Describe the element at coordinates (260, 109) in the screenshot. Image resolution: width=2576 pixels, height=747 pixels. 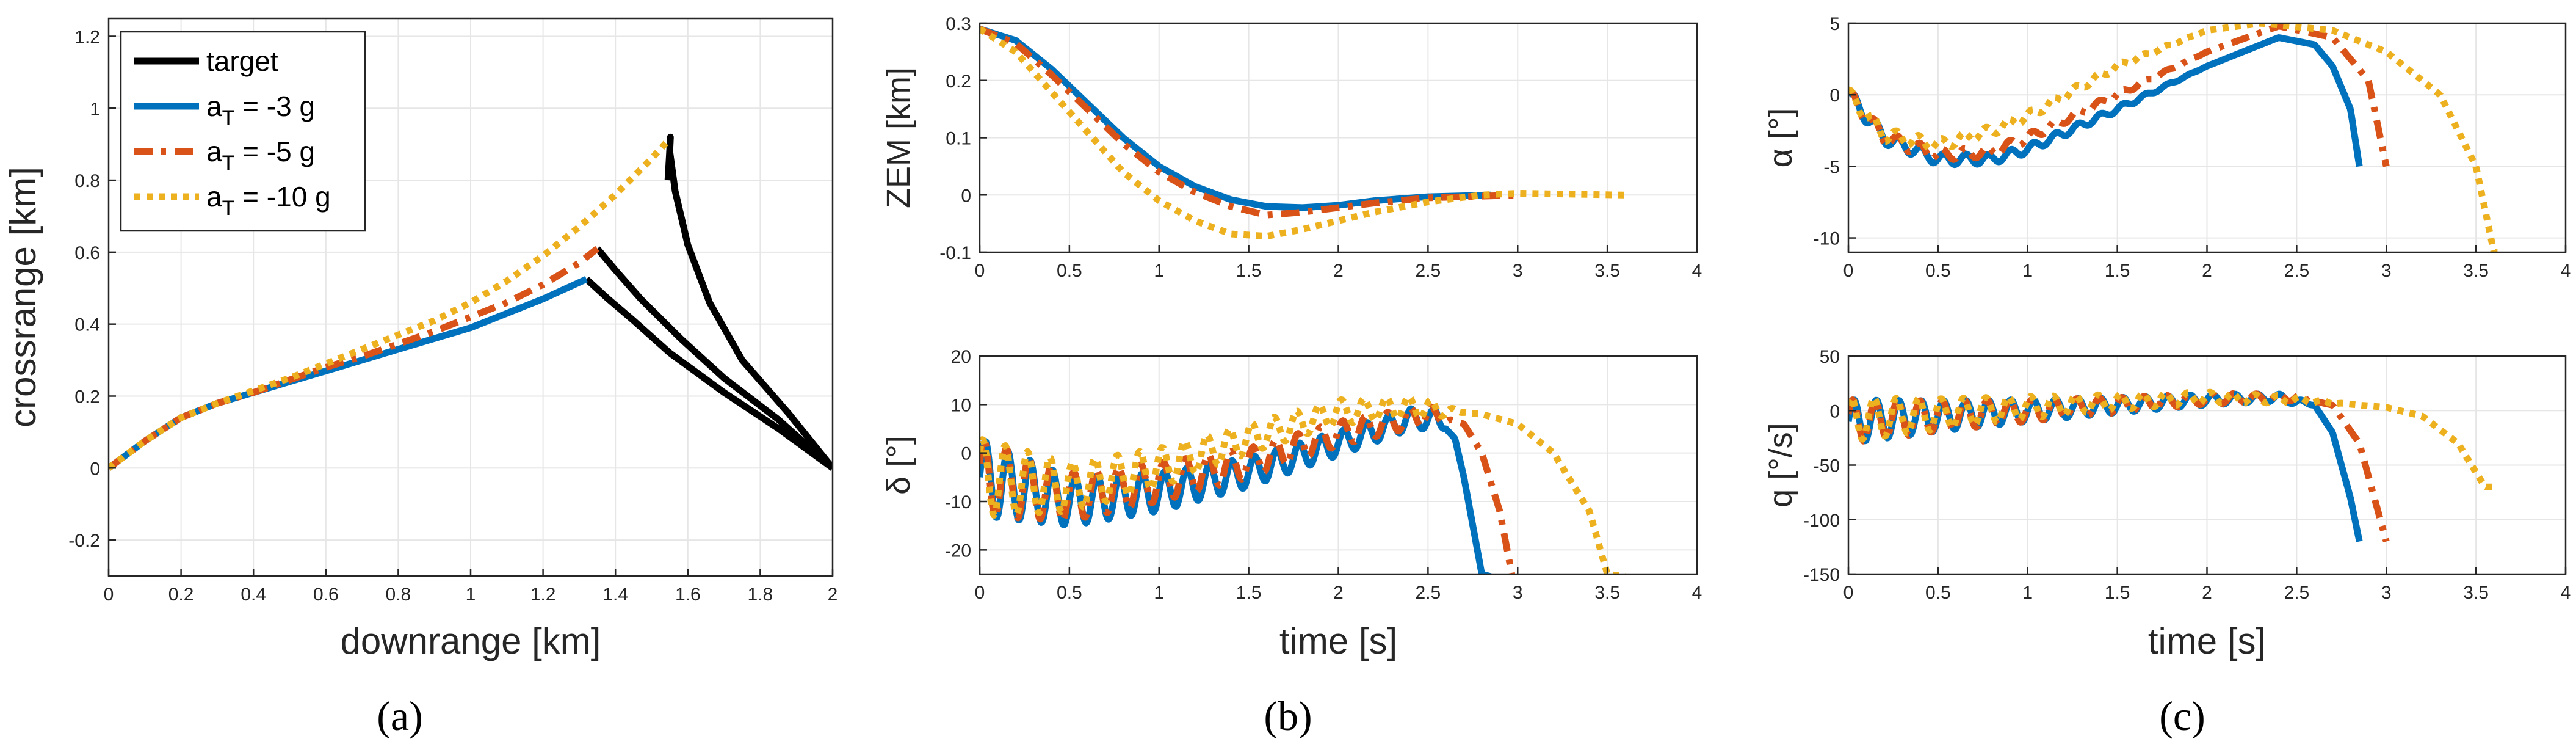
I see `legend-label: aT = -3 g` at that location.